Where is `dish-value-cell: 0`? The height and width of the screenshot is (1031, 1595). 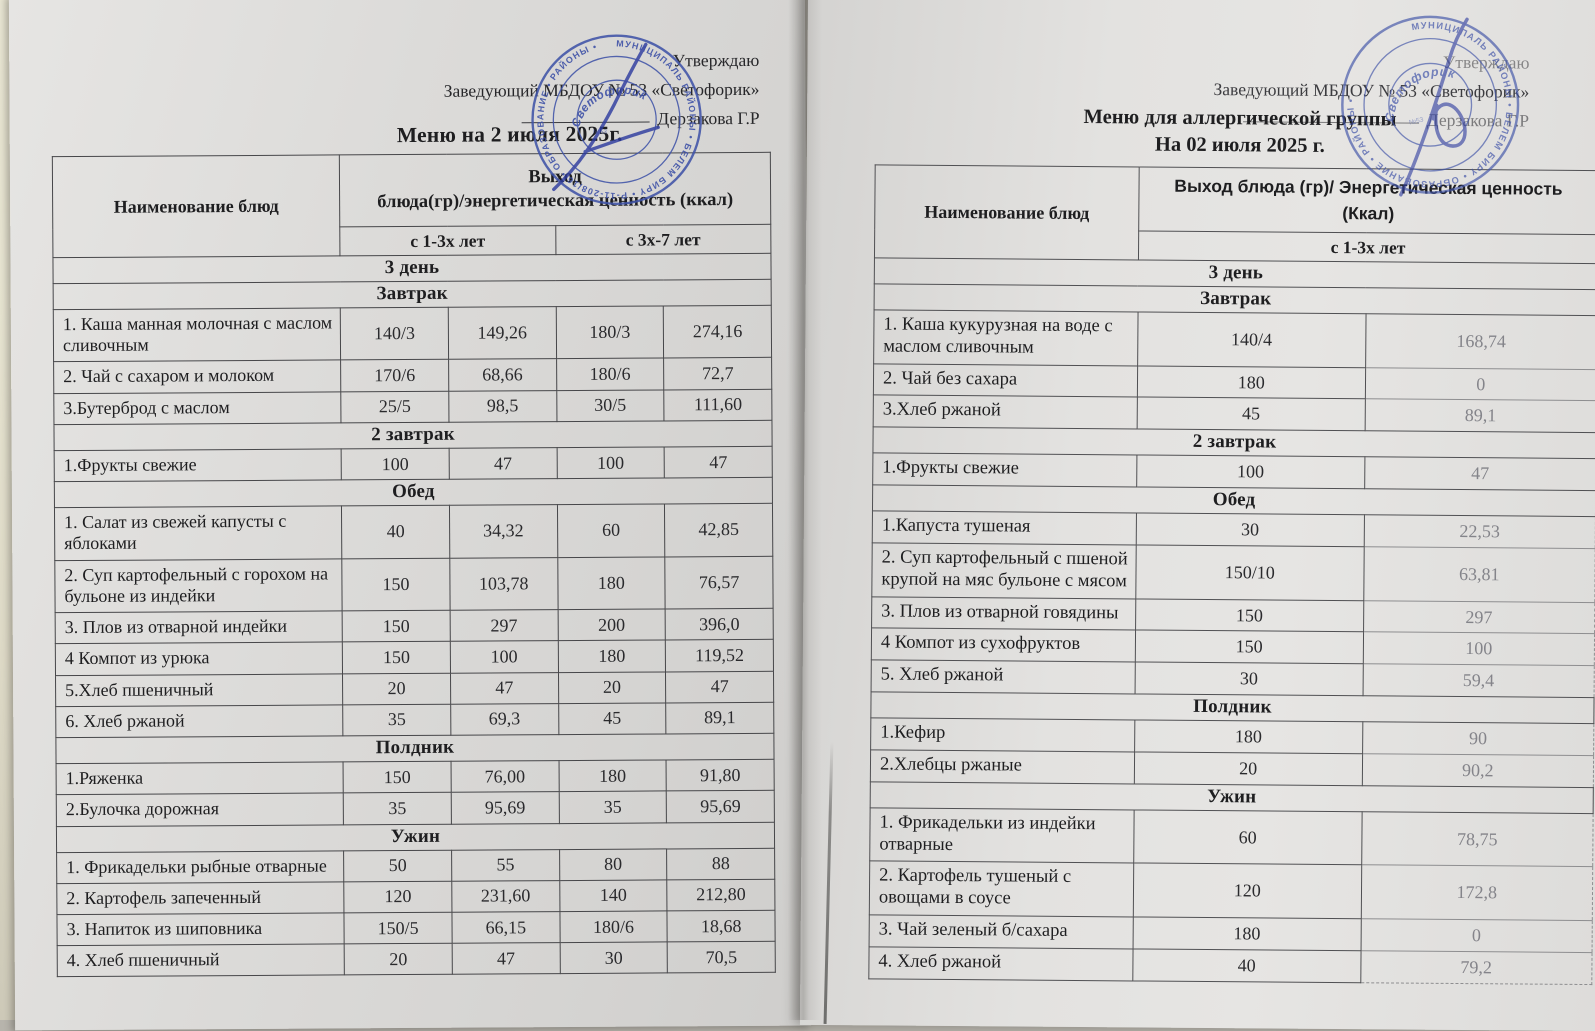
dish-value-cell: 0 is located at coordinates (1476, 935).